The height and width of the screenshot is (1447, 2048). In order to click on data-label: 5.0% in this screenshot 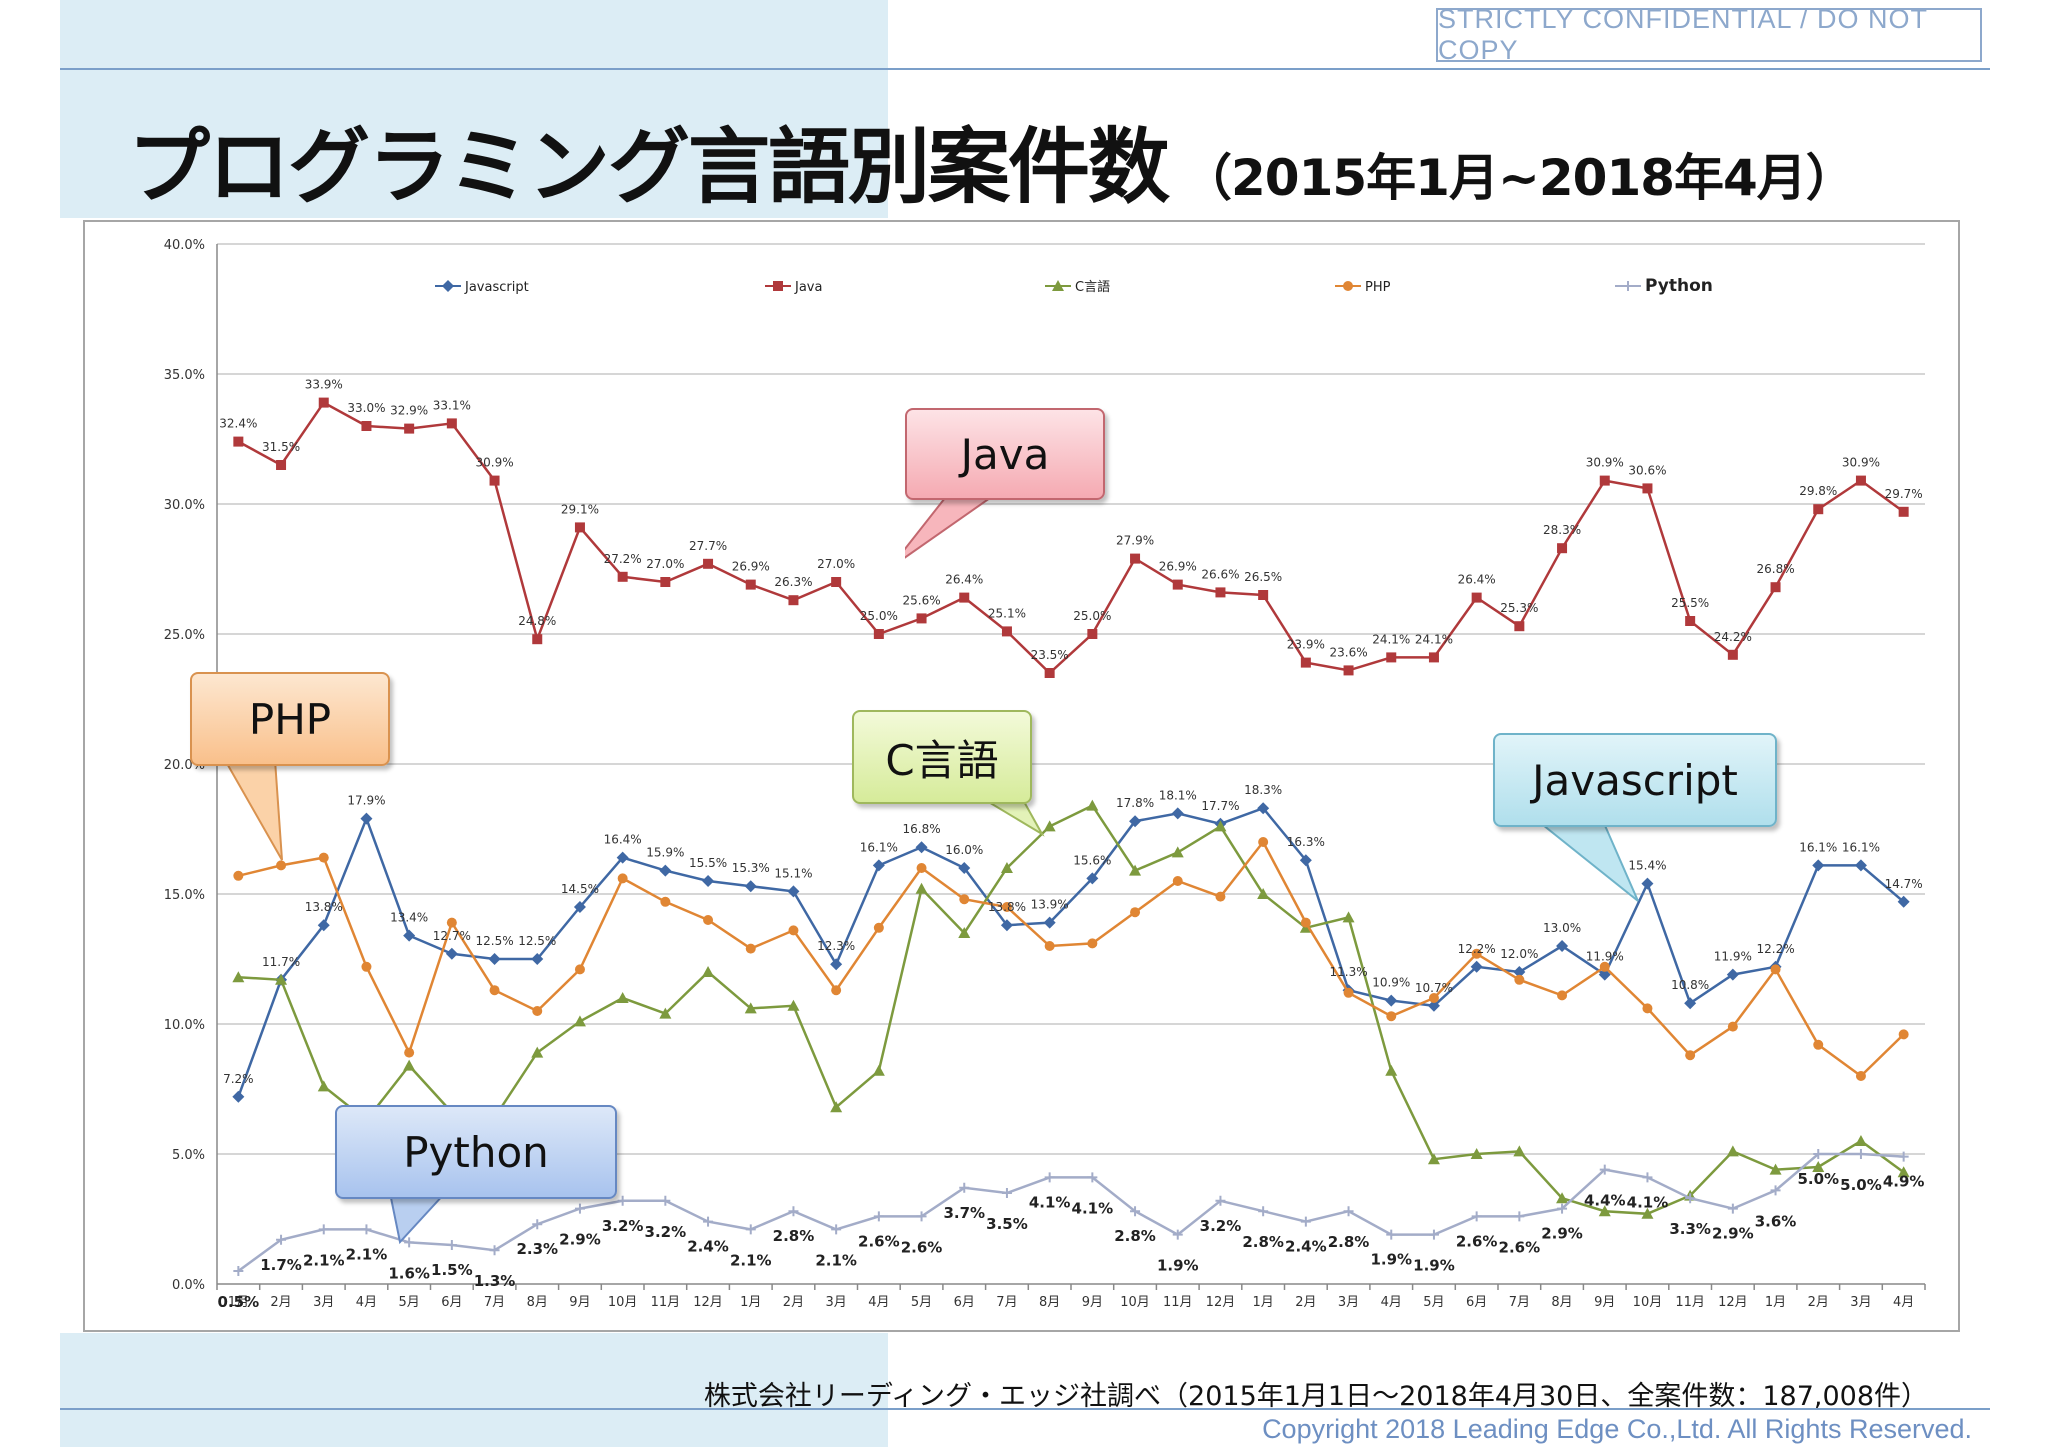, I will do `click(1818, 1179)`.